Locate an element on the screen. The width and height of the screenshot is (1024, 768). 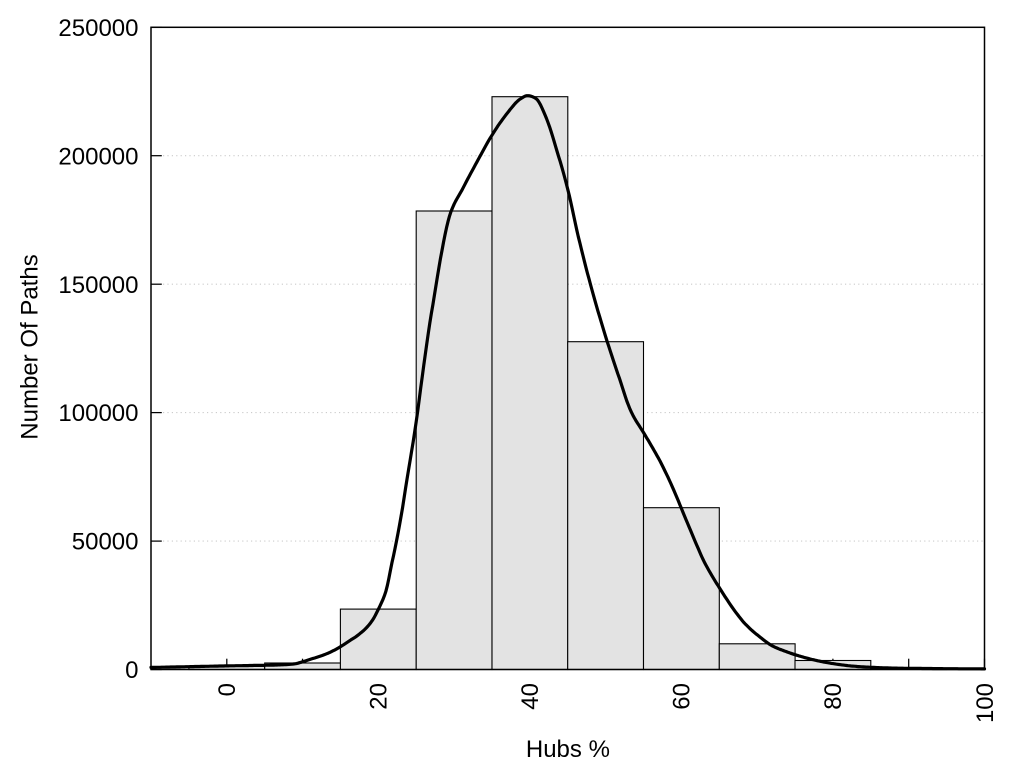
svg-text: 100000 is located at coordinates (98, 413).